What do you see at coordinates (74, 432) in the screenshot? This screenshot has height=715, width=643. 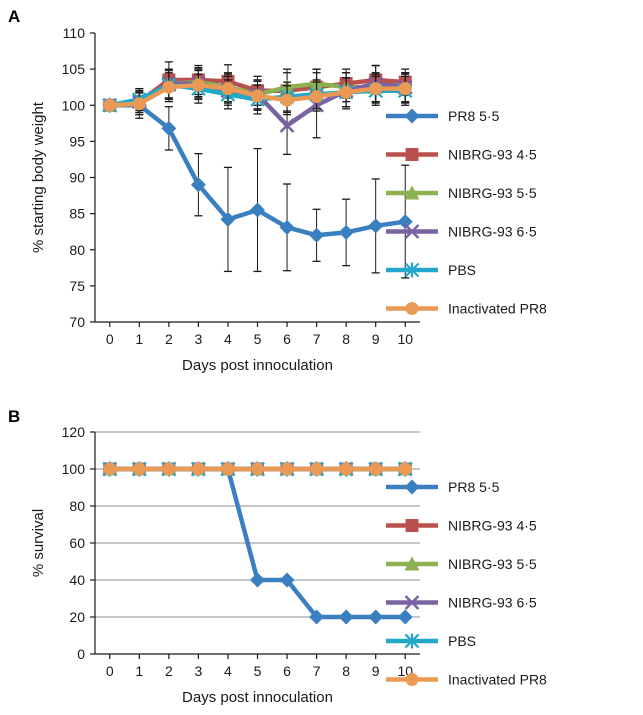 I see `b-y-tick-label: 120` at bounding box center [74, 432].